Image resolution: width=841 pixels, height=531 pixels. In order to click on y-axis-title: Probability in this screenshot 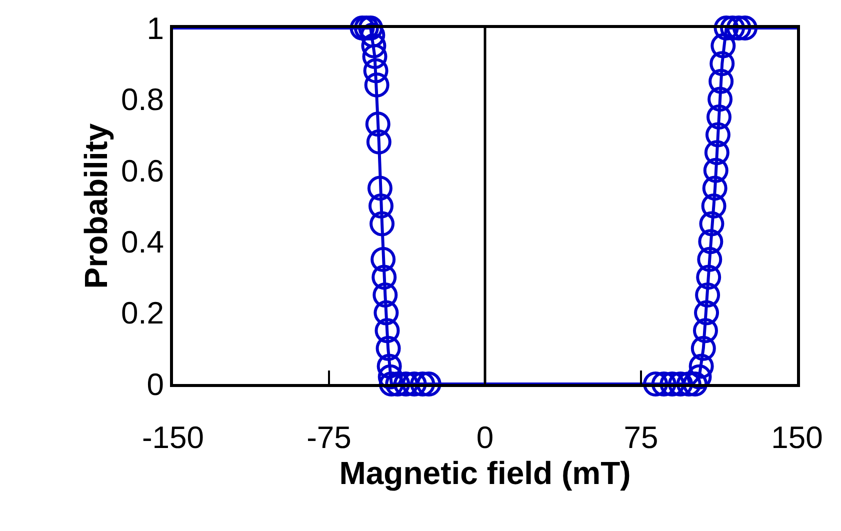, I will do `click(96, 206)`.